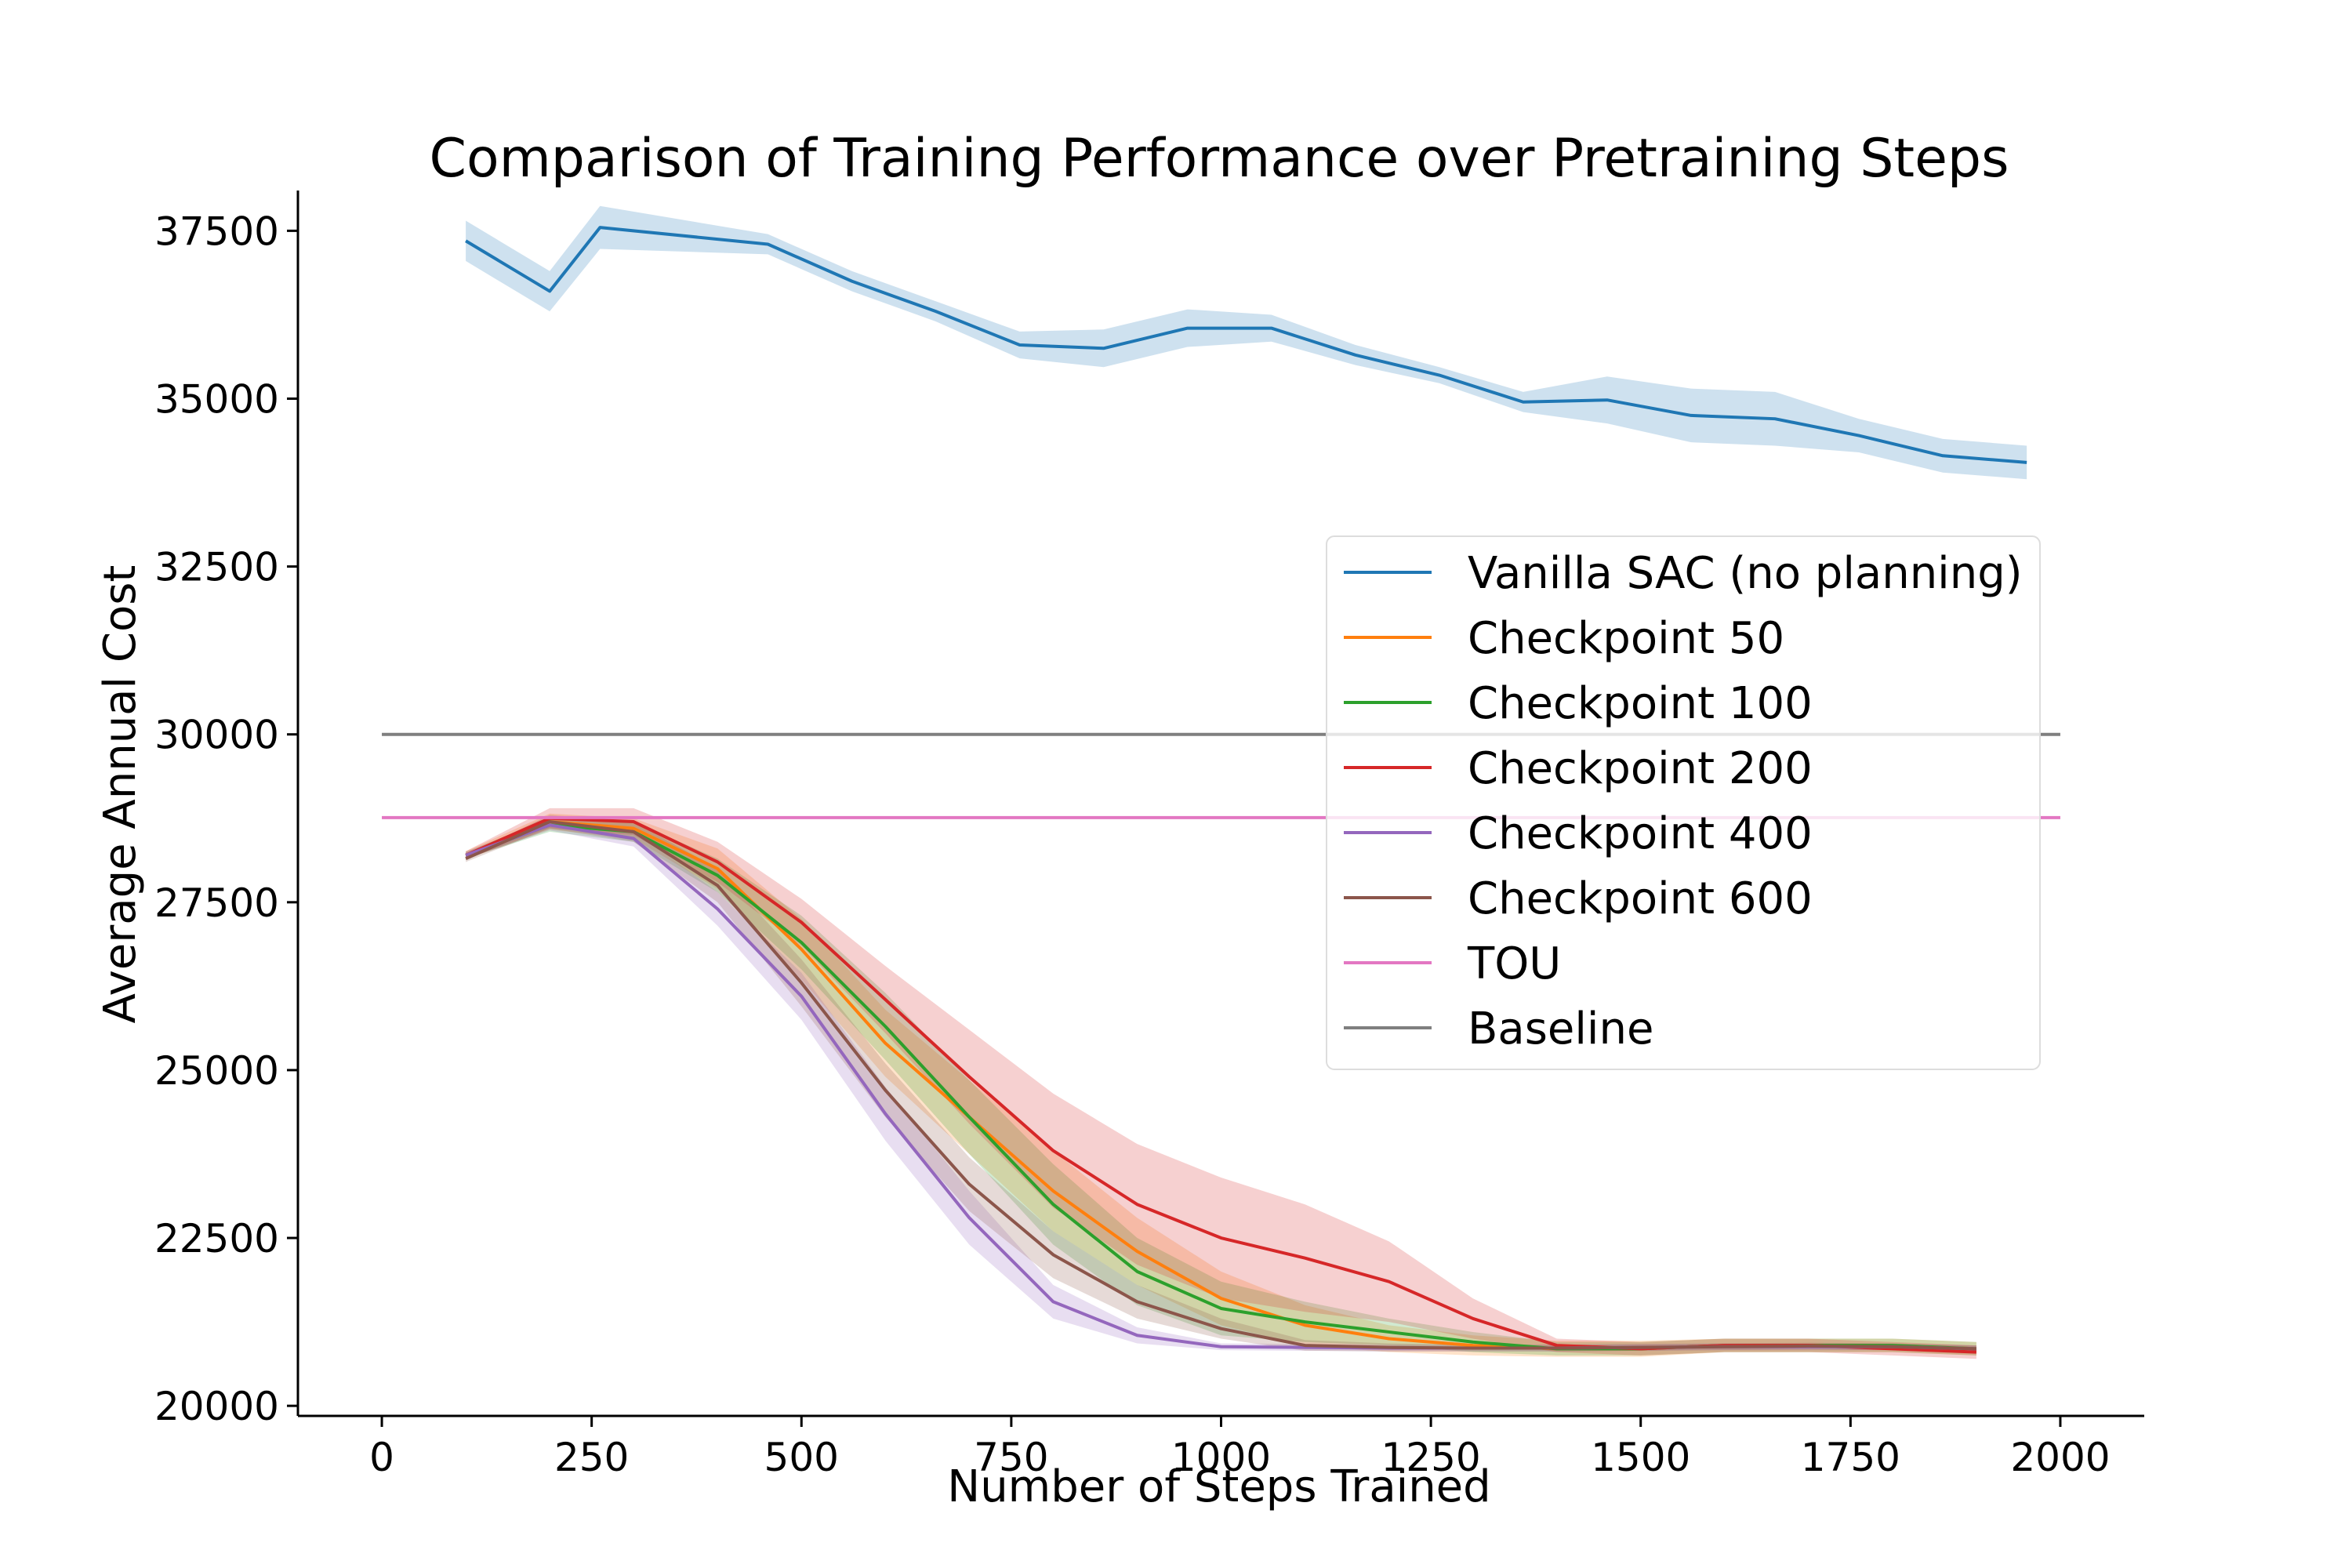 The image size is (2352, 1568). What do you see at coordinates (1641, 768) in the screenshot?
I see `legend-label-checkpoint-200: Checkpoint 200` at bounding box center [1641, 768].